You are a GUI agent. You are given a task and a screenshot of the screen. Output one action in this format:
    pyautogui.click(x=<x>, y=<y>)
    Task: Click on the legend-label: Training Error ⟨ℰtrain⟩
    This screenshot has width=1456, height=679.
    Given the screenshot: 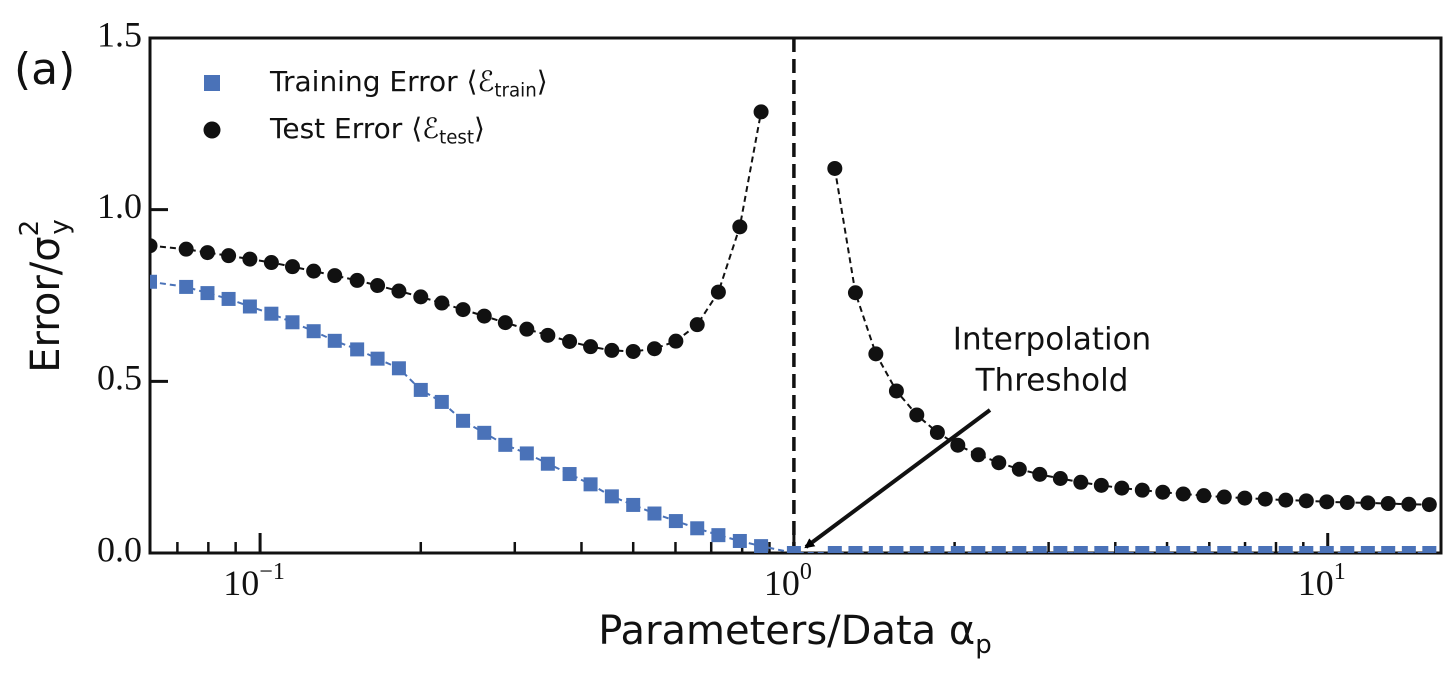 What is the action you would take?
    pyautogui.click(x=408, y=83)
    